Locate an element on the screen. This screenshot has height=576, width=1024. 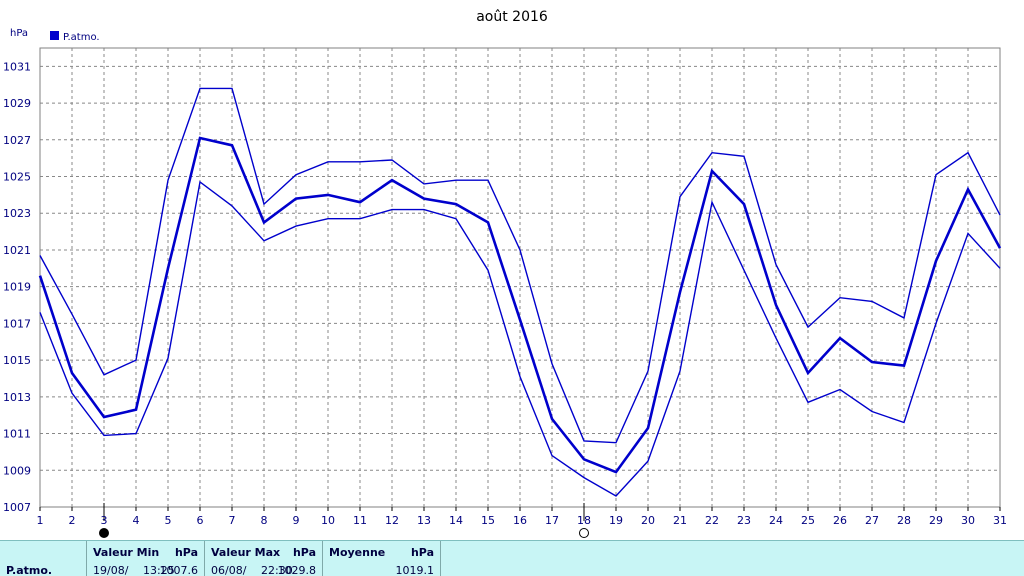
x-tick-label: 31 is located at coordinates (1000, 520).